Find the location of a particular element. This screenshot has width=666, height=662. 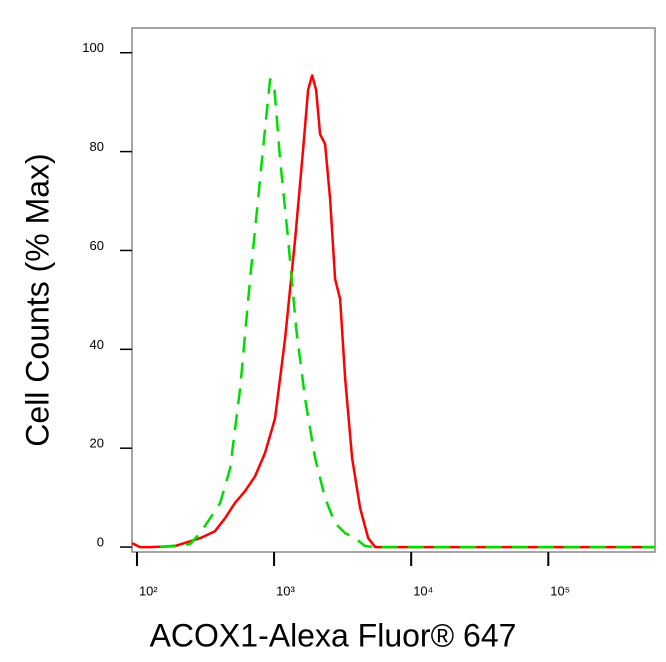

y-tick-label: 100 is located at coordinates (93, 47).